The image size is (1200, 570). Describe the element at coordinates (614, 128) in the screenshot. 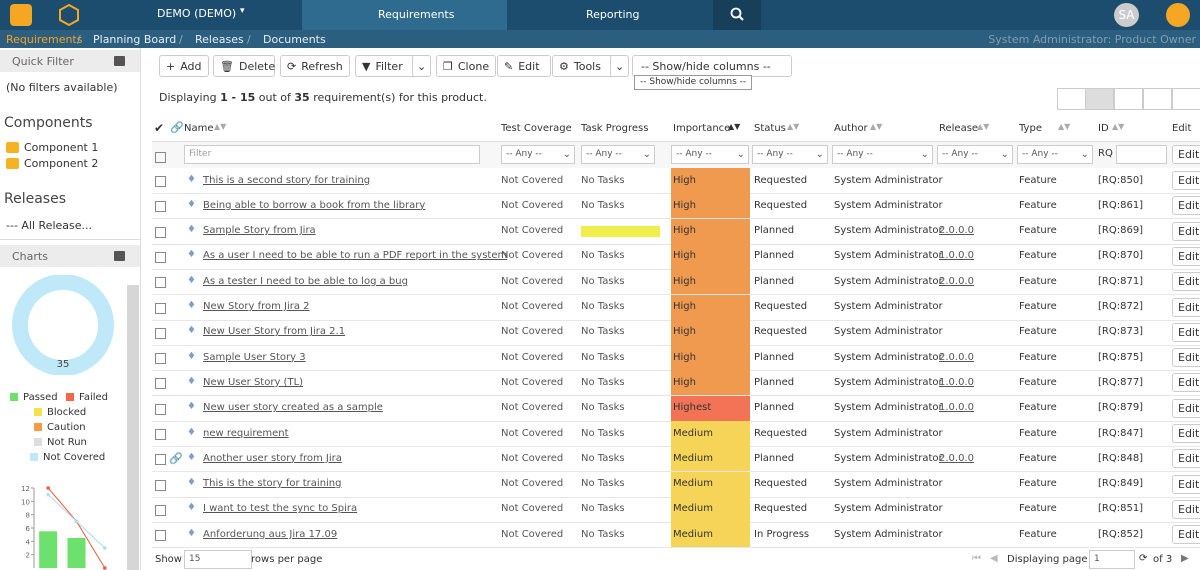

I see `column-header: Task Progress` at that location.